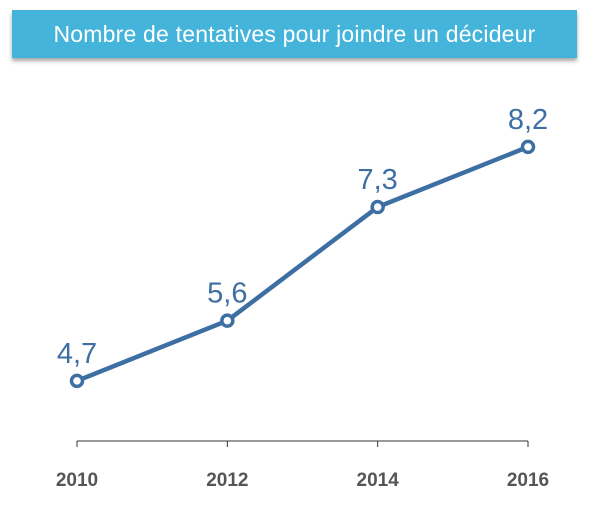 The height and width of the screenshot is (513, 590). Describe the element at coordinates (528, 120) in the screenshot. I see `data-label: 8,2` at that location.